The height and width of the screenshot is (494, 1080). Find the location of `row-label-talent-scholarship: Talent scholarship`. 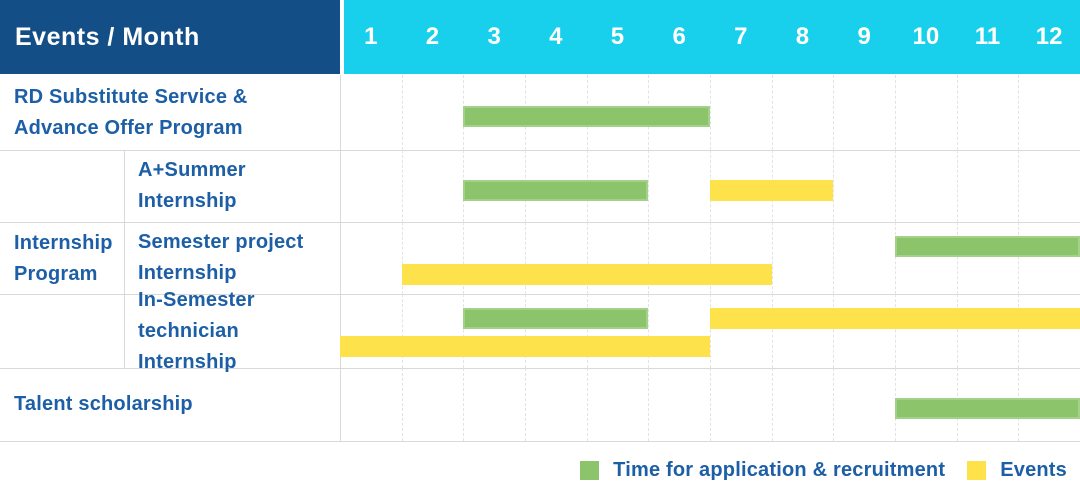

row-label-talent-scholarship: Talent scholarship is located at coordinates (170, 404).